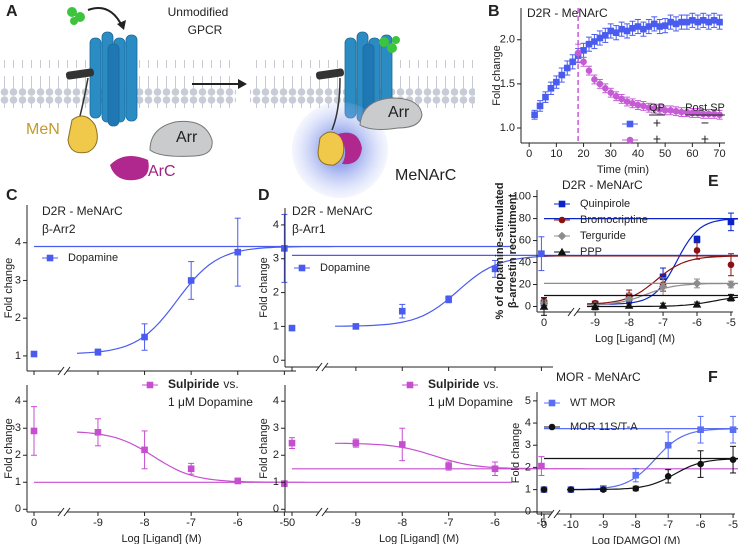  Describe the element at coordinates (425, 175) in the screenshot. I see `label: MeNArC` at that location.